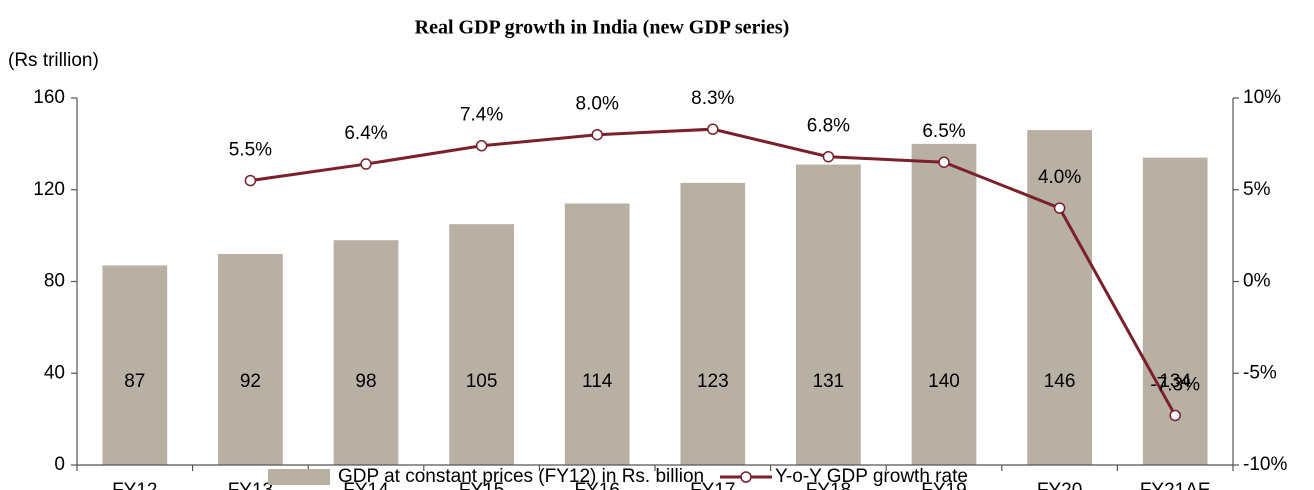 Image resolution: width=1314 pixels, height=490 pixels. Describe the element at coordinates (366, 485) in the screenshot. I see `x-tick-label: FY14` at that location.